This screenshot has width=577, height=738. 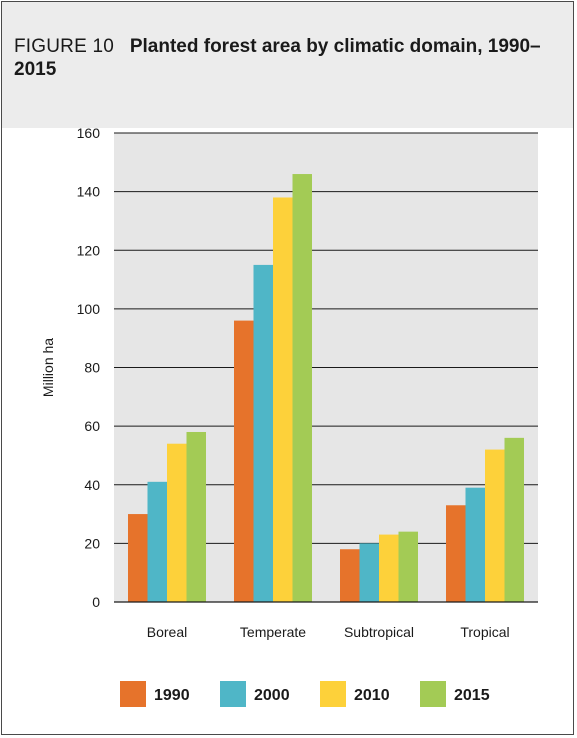 I want to click on y-axis-label: Million ha, so click(x=48, y=367).